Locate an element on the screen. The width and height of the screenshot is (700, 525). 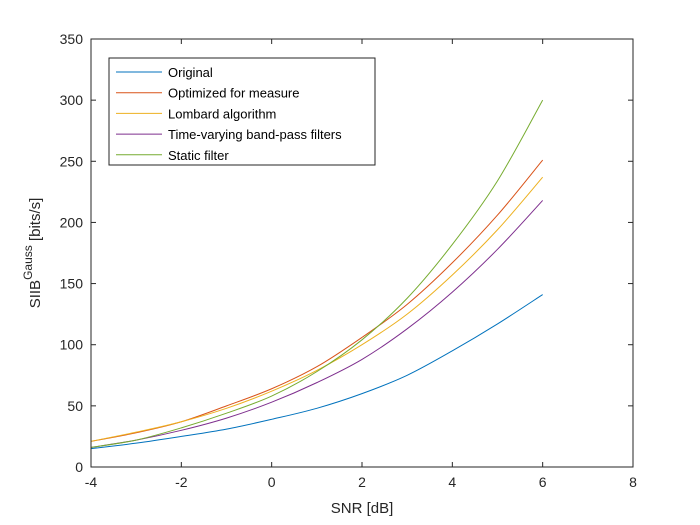
x-tick-label: 2 is located at coordinates (362, 482).